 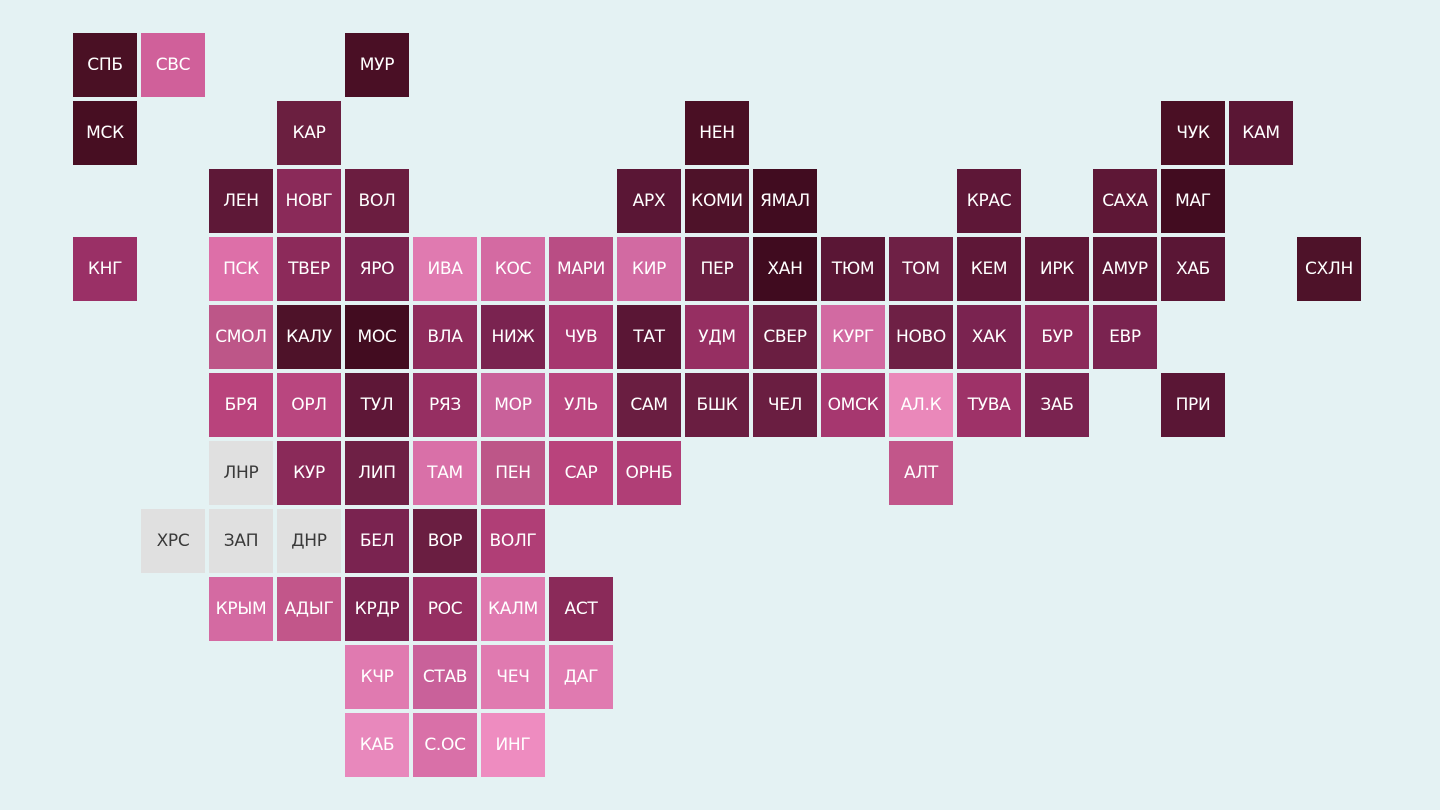 I want to click on region-tile: ИРК, so click(x=1057, y=269).